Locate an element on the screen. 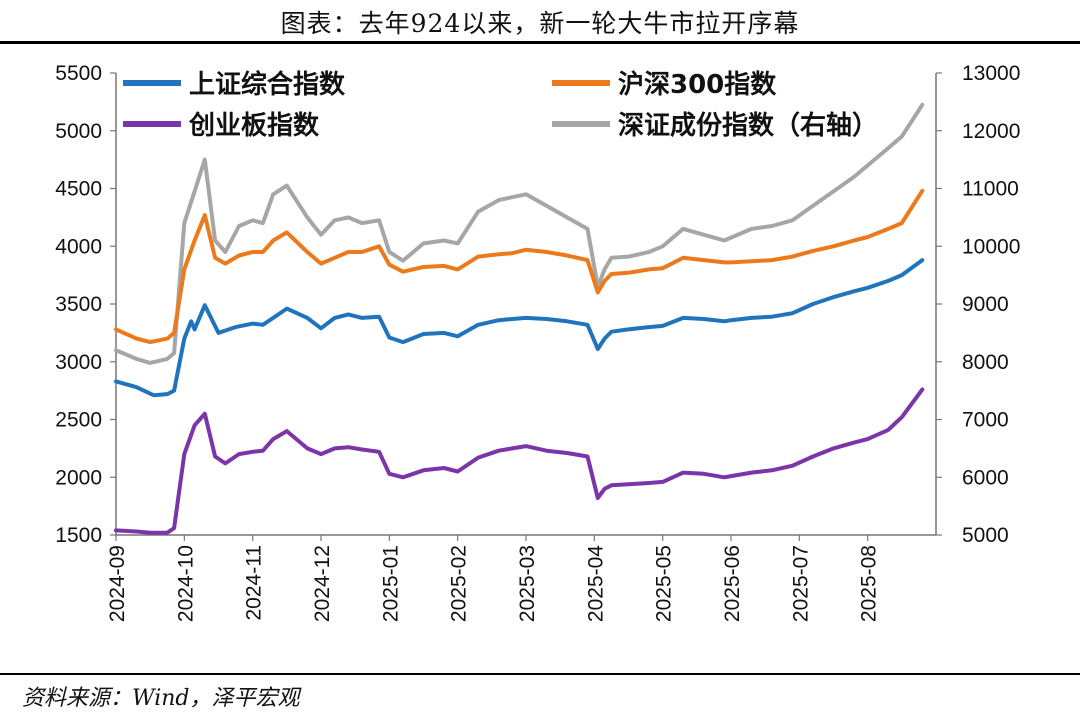  legend-label-1: 沪深300指数 is located at coordinates (697, 85).